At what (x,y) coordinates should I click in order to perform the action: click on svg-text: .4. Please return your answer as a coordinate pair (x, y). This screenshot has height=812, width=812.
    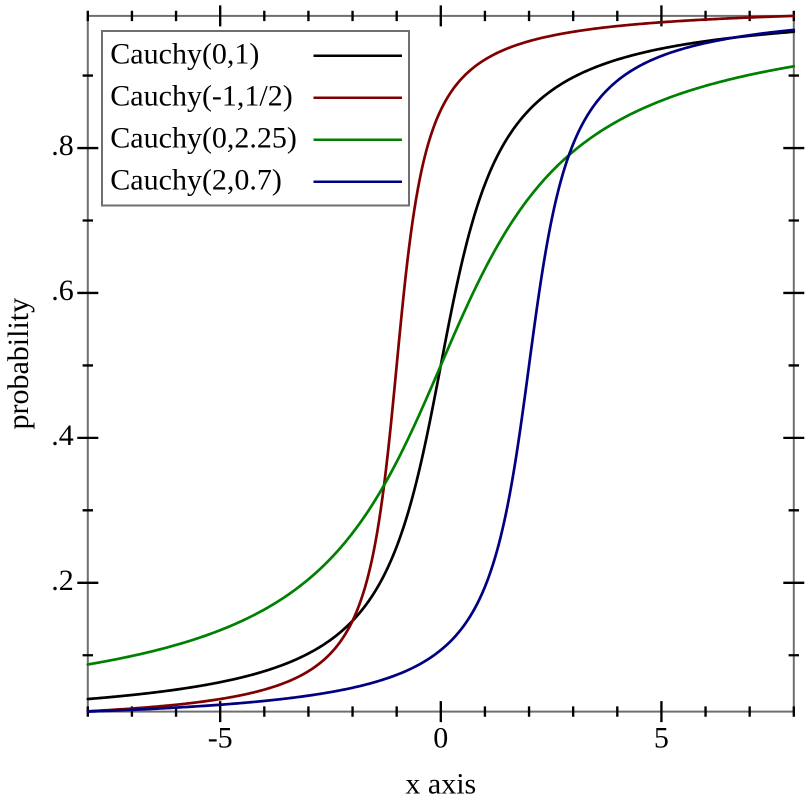
    Looking at the image, I should click on (62, 435).